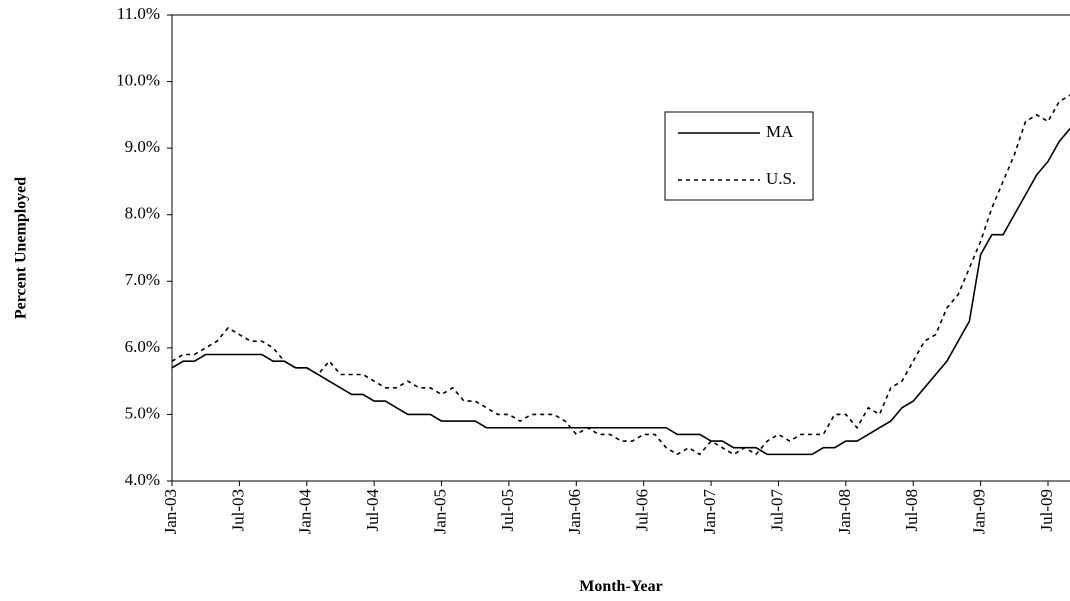  What do you see at coordinates (138, 79) in the screenshot?
I see `y-tick-label: 10.0%` at bounding box center [138, 79].